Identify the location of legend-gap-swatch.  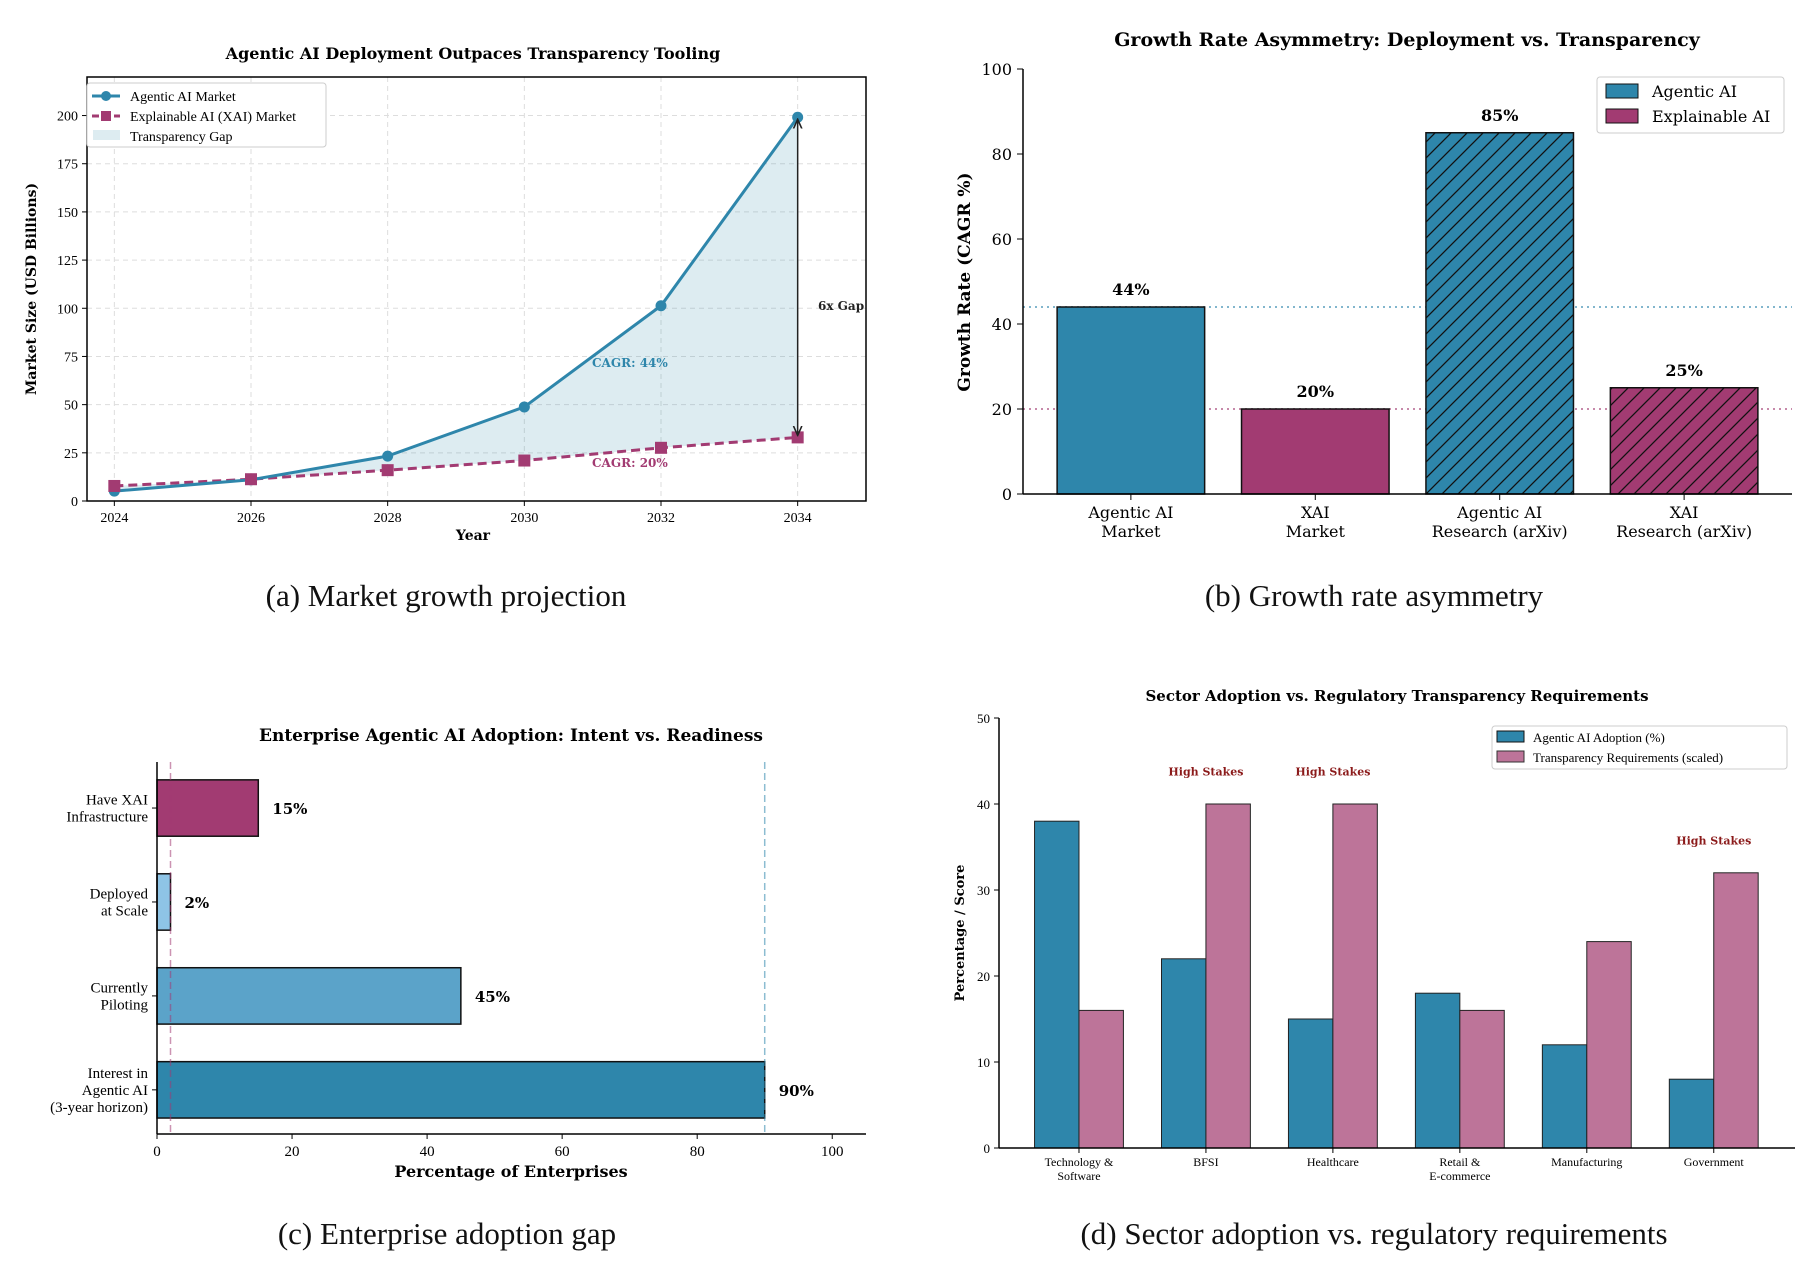
(106, 135).